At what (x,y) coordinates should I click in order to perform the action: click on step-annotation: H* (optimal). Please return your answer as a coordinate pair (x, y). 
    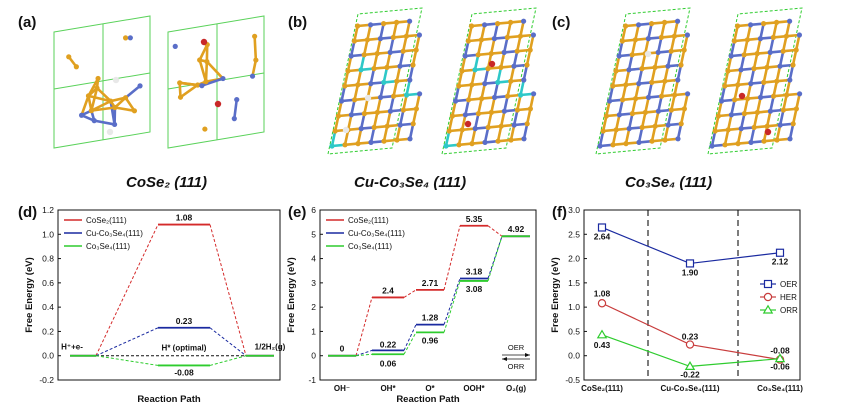
    Looking at the image, I should click on (184, 348).